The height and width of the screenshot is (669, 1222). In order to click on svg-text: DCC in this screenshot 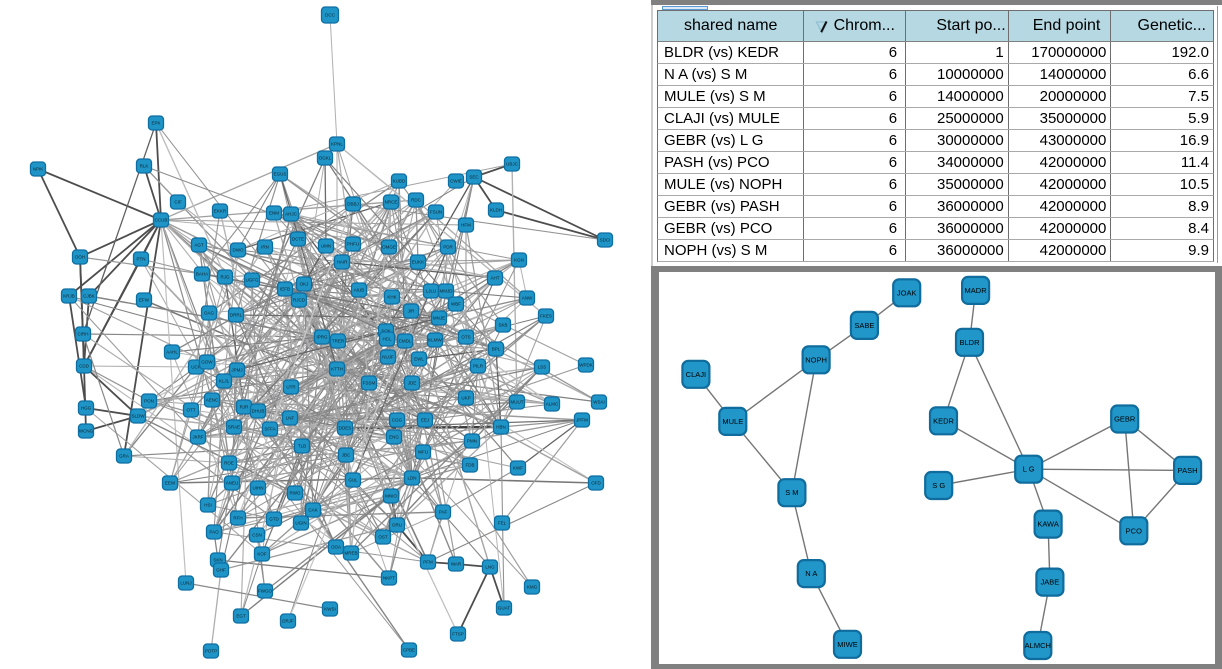, I will do `click(330, 15)`.